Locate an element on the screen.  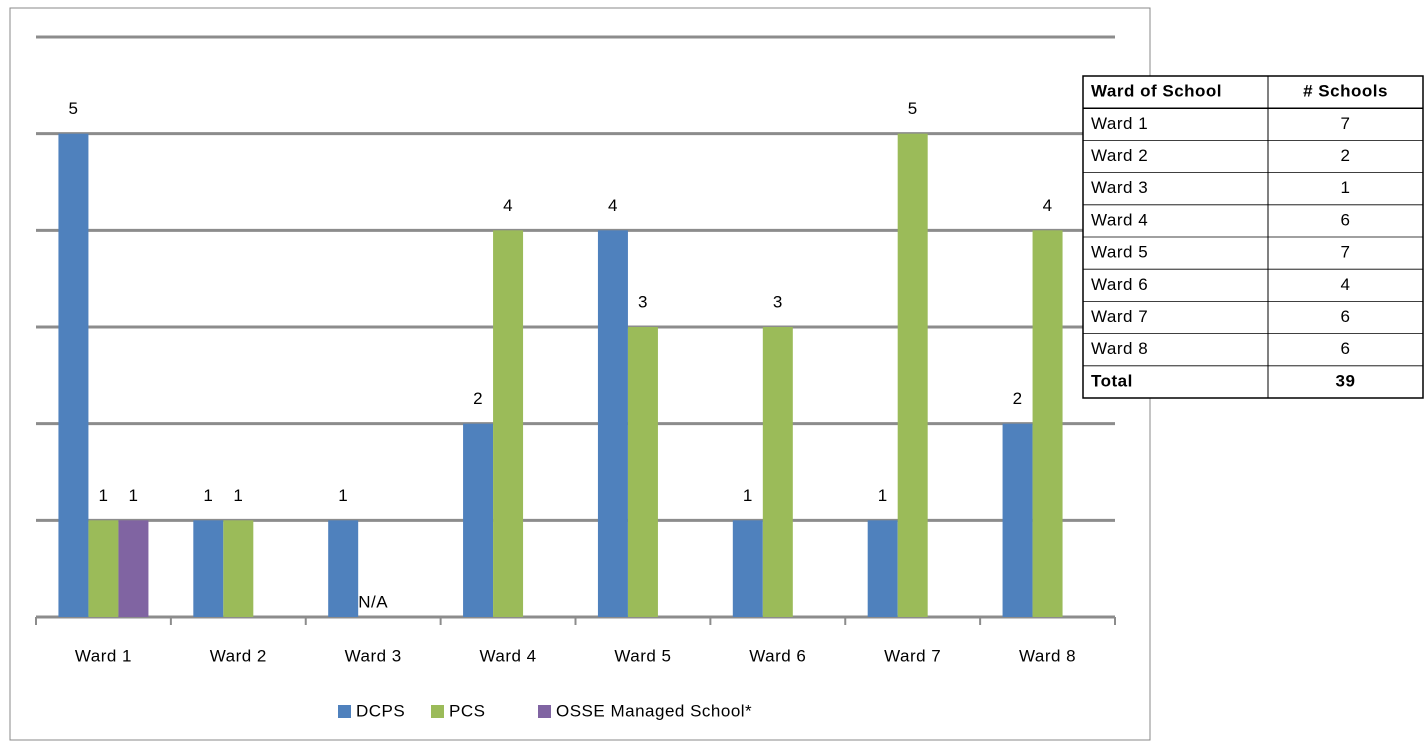
legend-label: OSSE Managed School* is located at coordinates (654, 710).